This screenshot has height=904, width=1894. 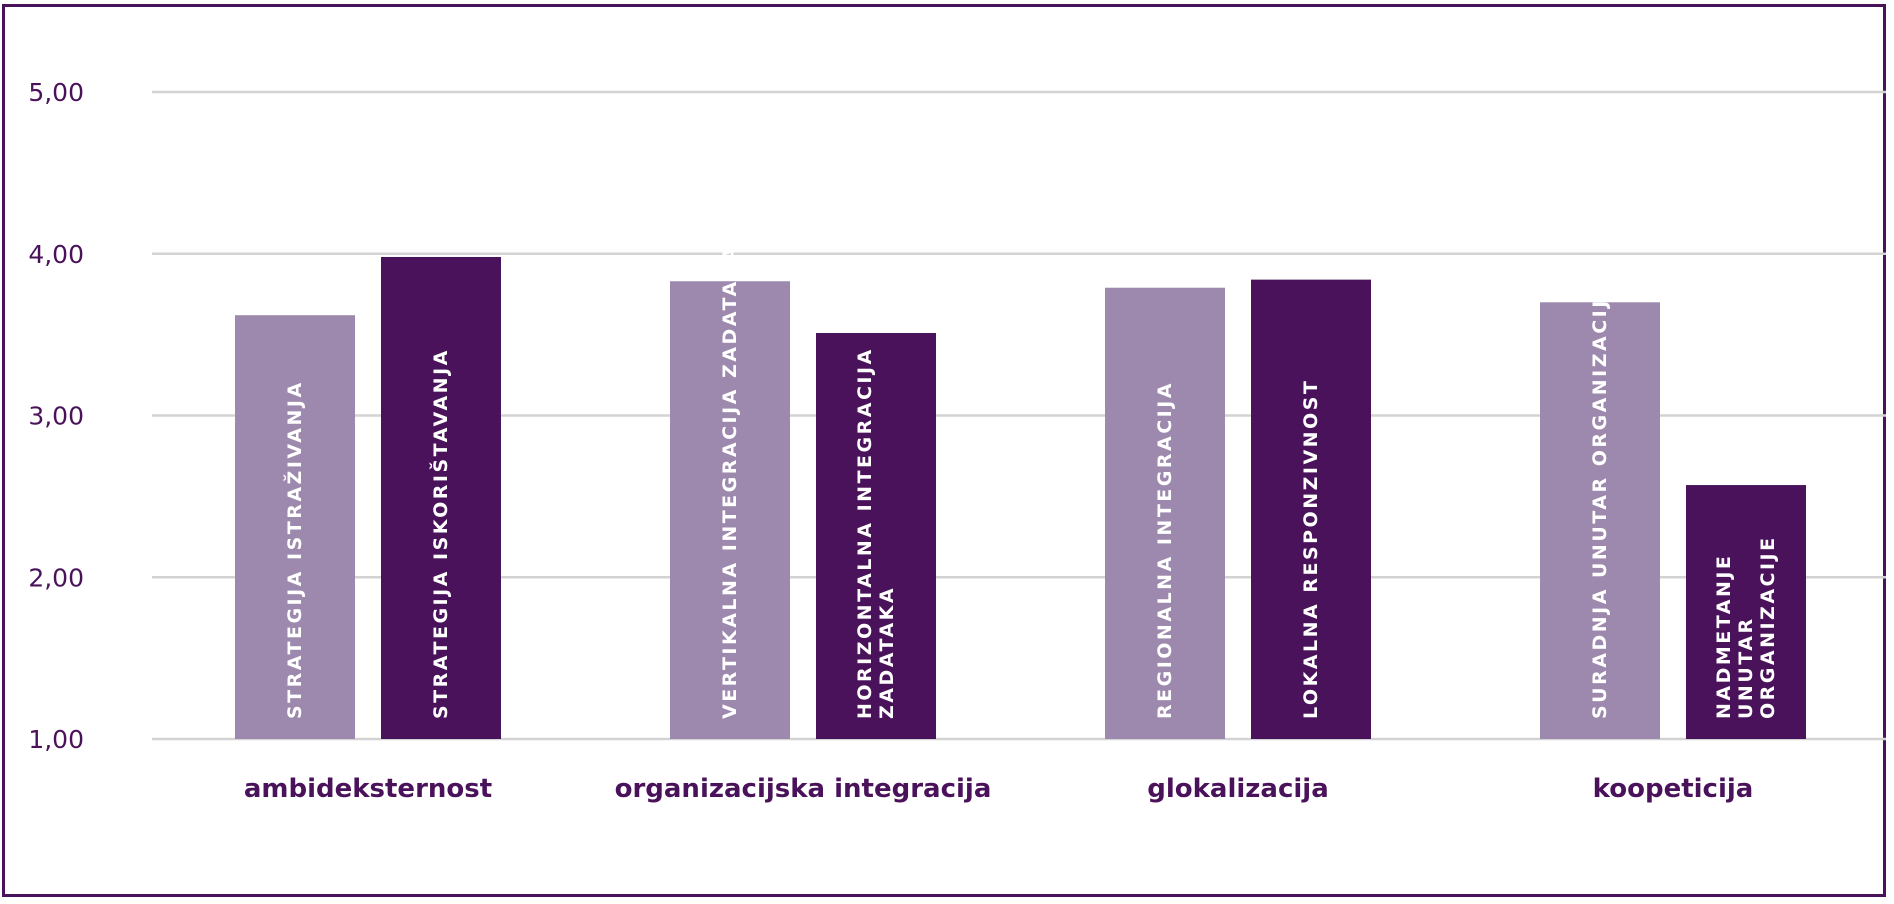 I want to click on bar-label: VERTIKALNA INTEGRACIJA ZADATAKA, so click(x=730, y=482).